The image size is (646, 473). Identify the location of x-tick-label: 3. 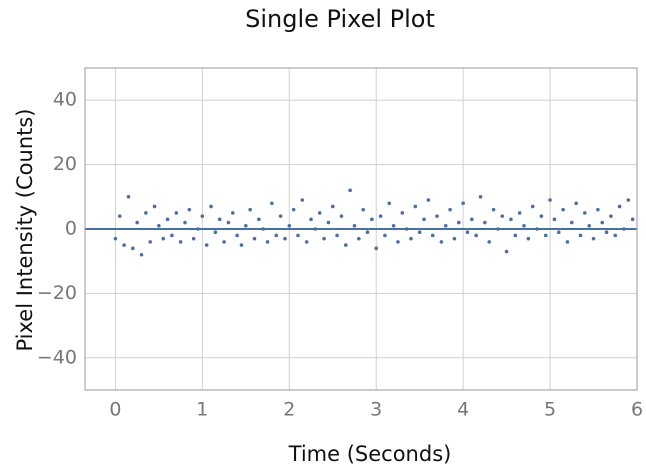
(376, 410).